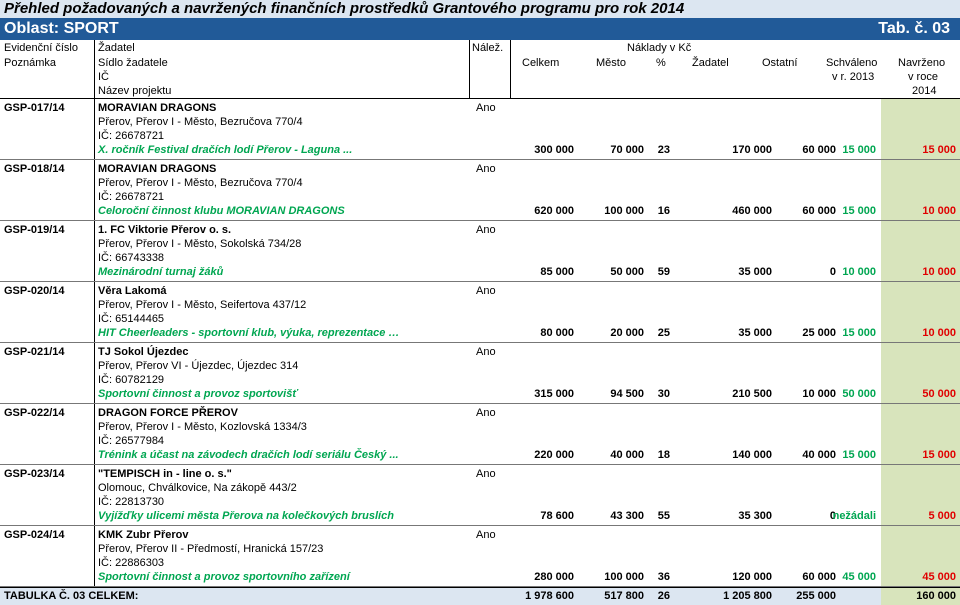 This screenshot has width=960, height=605. What do you see at coordinates (663, 455) in the screenshot?
I see `pct-value: 18` at bounding box center [663, 455].